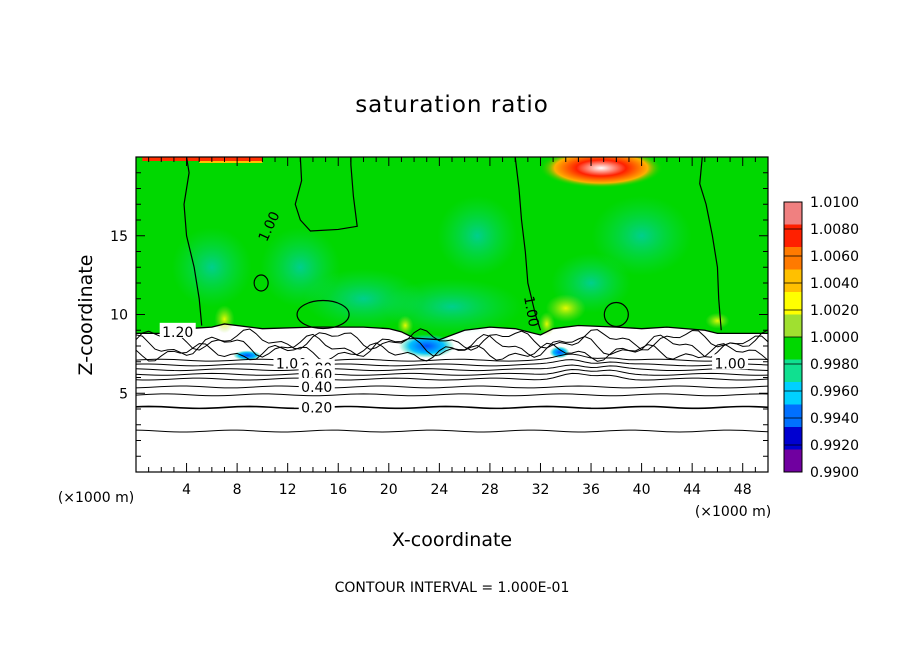 Image resolution: width=904 pixels, height=654 pixels. What do you see at coordinates (490, 490) in the screenshot?
I see `x-tick-label: 28` at bounding box center [490, 490].